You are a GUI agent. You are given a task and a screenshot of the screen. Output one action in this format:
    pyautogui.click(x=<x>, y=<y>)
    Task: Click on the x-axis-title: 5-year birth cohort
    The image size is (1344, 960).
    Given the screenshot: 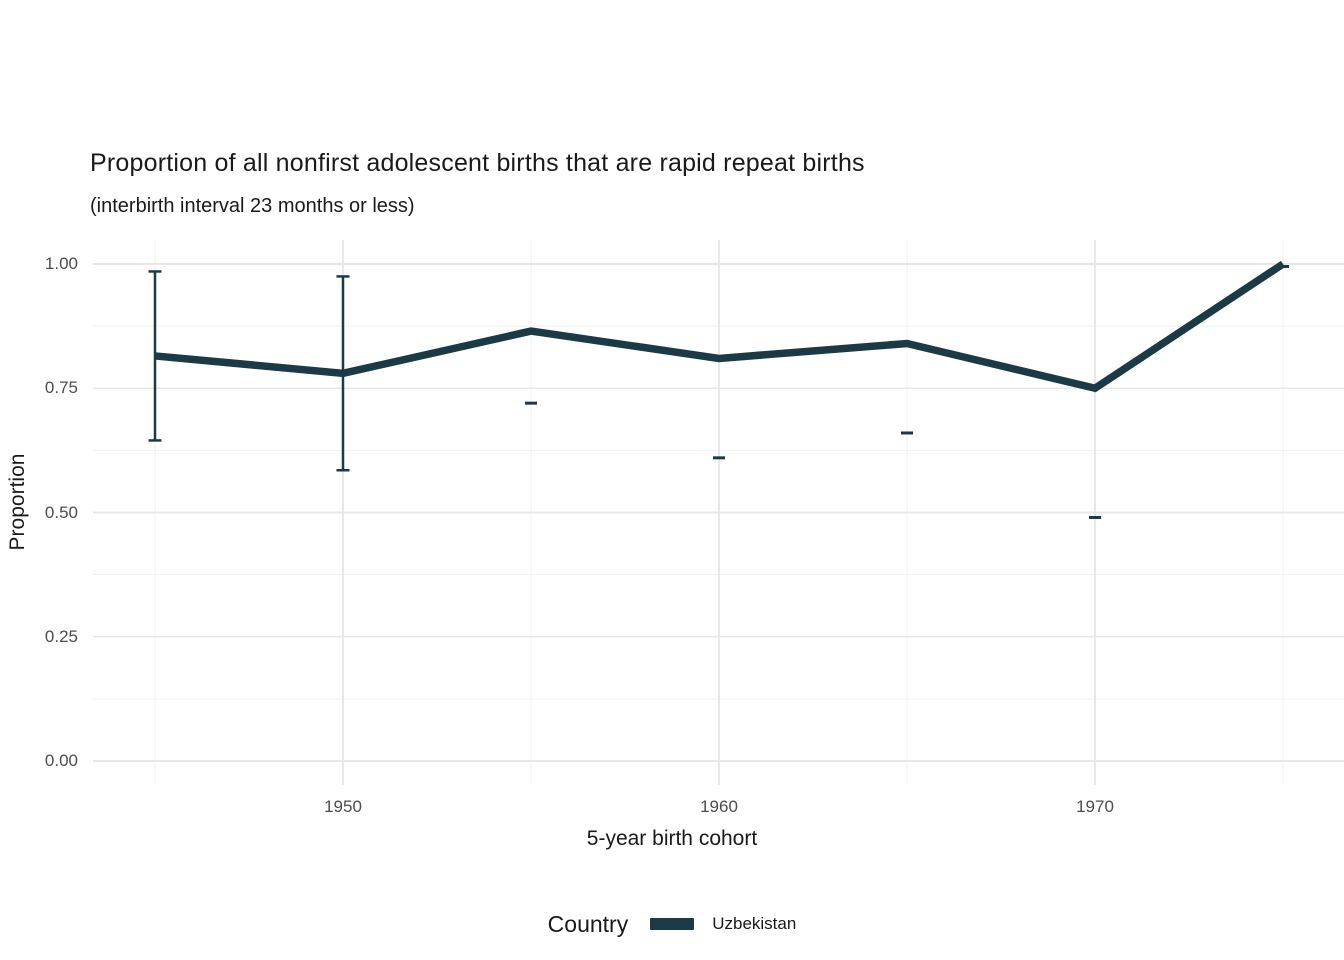 What is the action you would take?
    pyautogui.click(x=672, y=838)
    